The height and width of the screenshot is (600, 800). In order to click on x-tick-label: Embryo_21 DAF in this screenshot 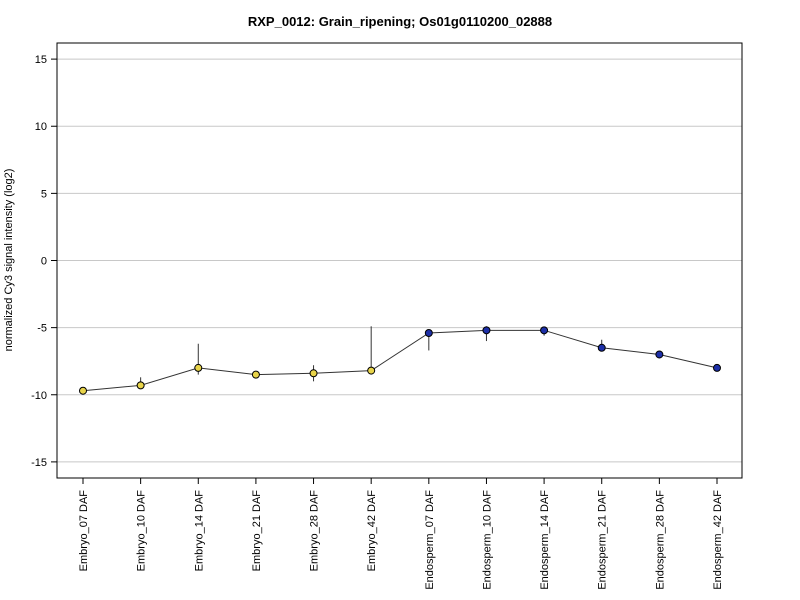, I will do `click(257, 531)`.